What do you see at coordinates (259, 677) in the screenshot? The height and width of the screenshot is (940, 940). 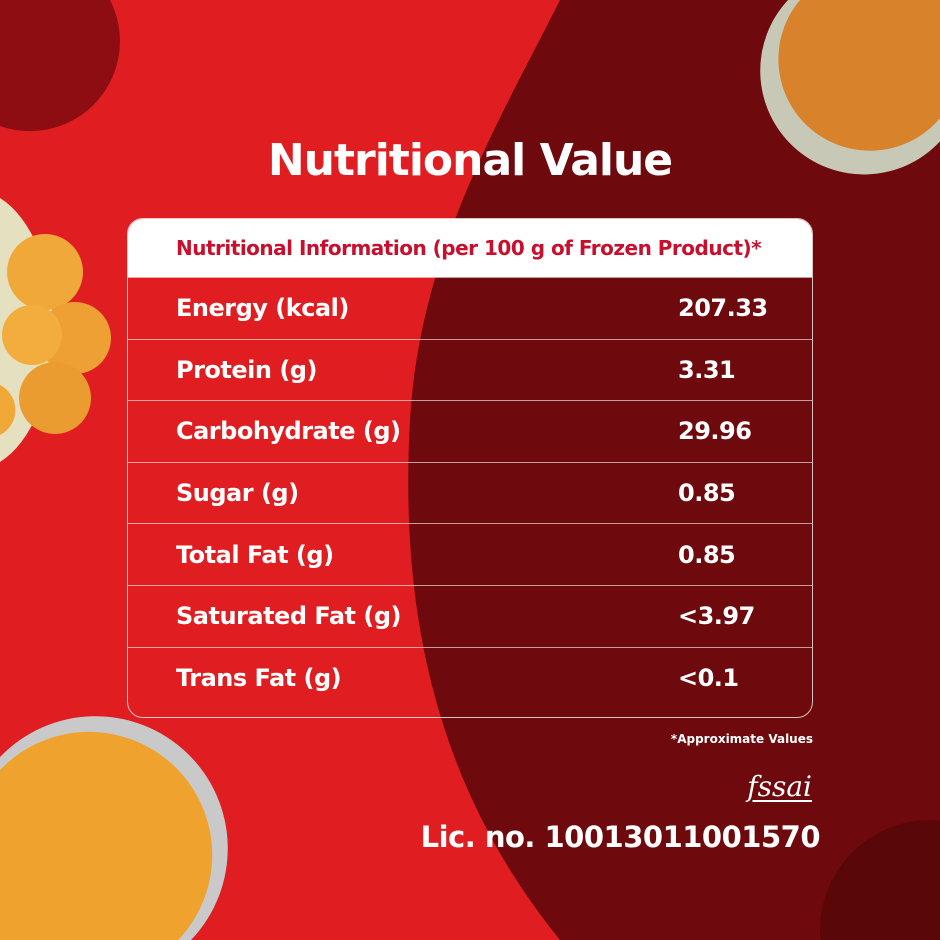 I see `row-label: Trans Fat (g)` at bounding box center [259, 677].